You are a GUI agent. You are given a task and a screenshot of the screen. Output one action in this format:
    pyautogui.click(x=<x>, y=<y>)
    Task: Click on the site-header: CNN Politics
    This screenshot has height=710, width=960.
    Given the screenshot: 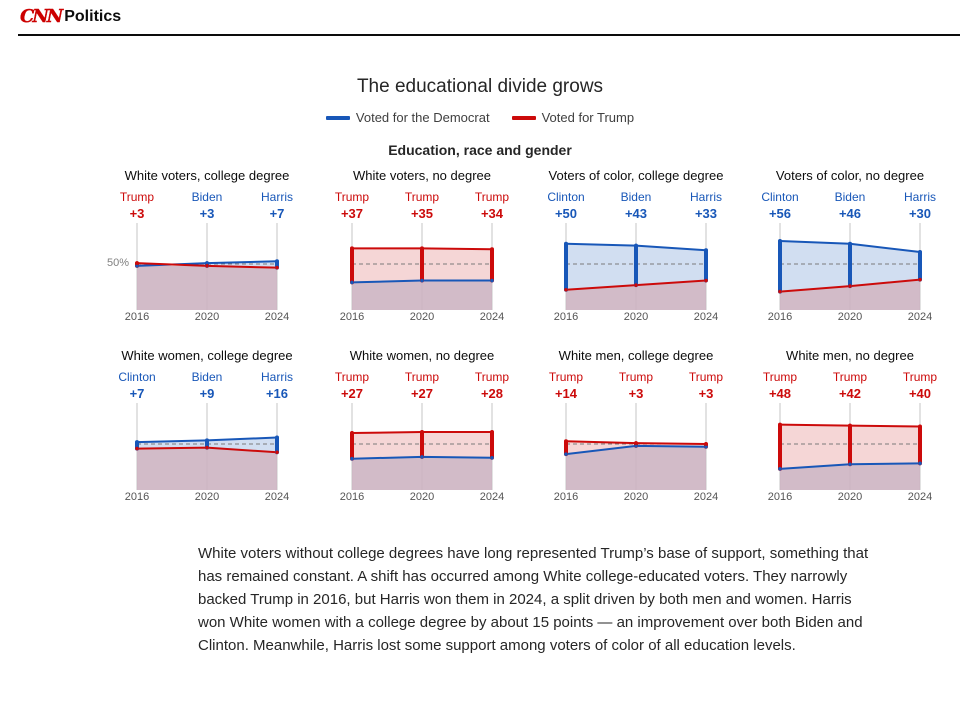 What is the action you would take?
    pyautogui.click(x=489, y=18)
    